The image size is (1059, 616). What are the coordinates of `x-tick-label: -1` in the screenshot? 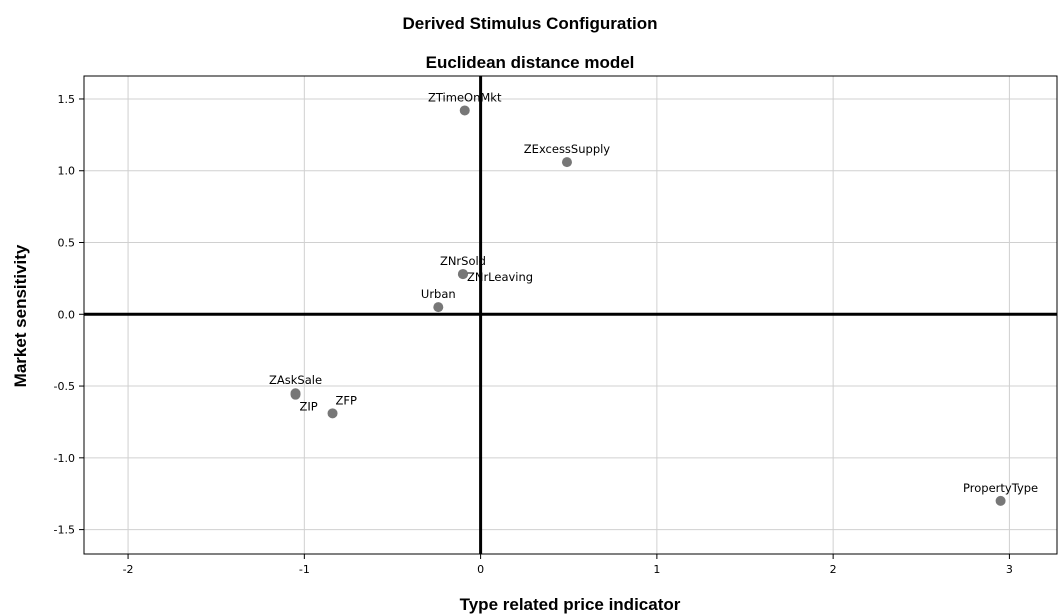 It's located at (304, 569).